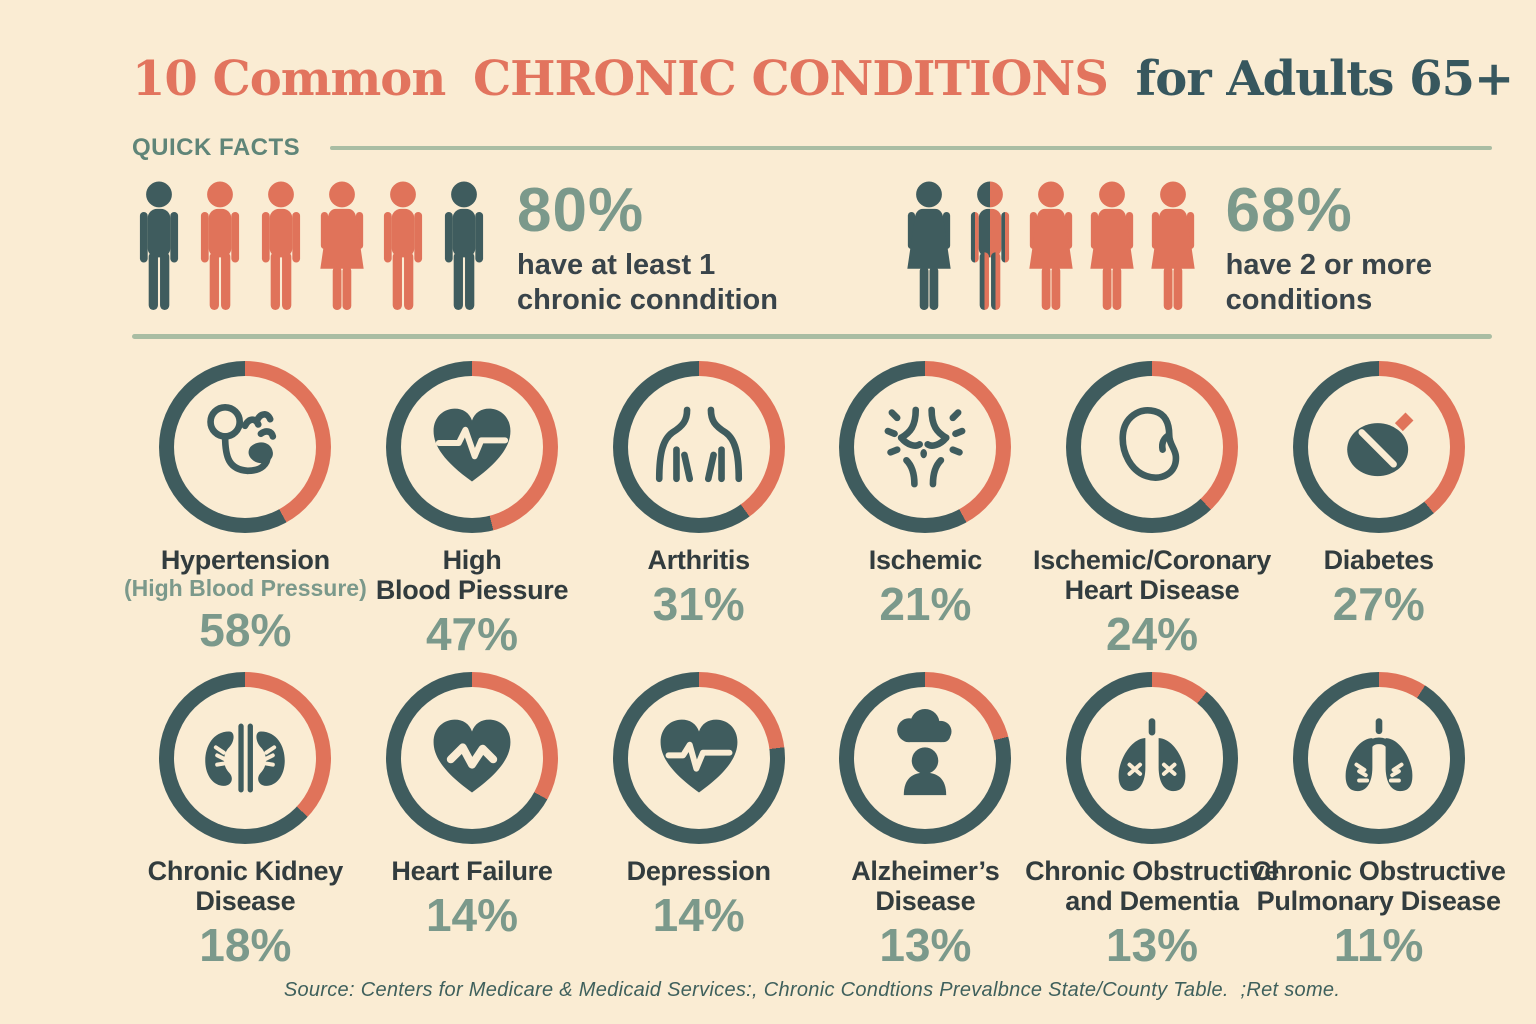 Image resolution: width=1536 pixels, height=1024 pixels. What do you see at coordinates (647, 299) in the screenshot?
I see `stat-desc-line2: chronic conndition` at bounding box center [647, 299].